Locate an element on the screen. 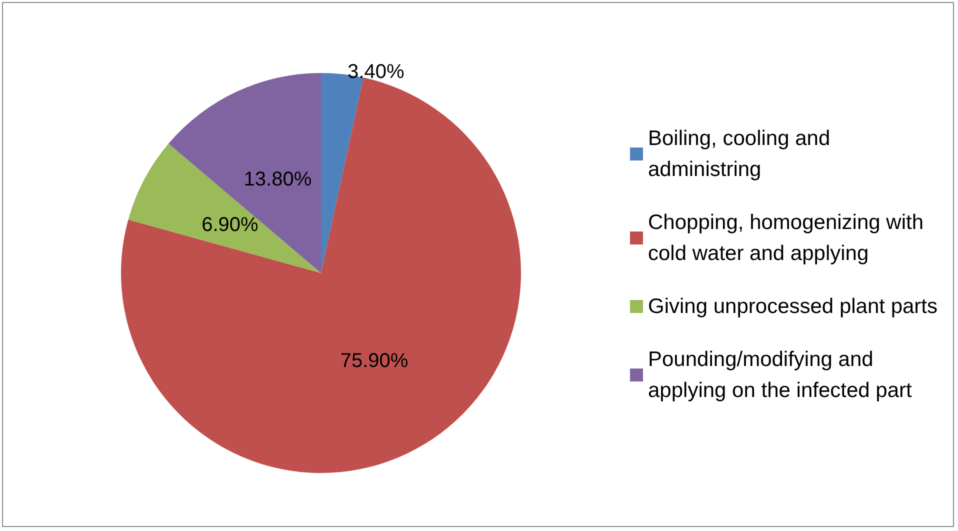 This screenshot has width=958, height=531. data-label: 6.90% is located at coordinates (230, 225).